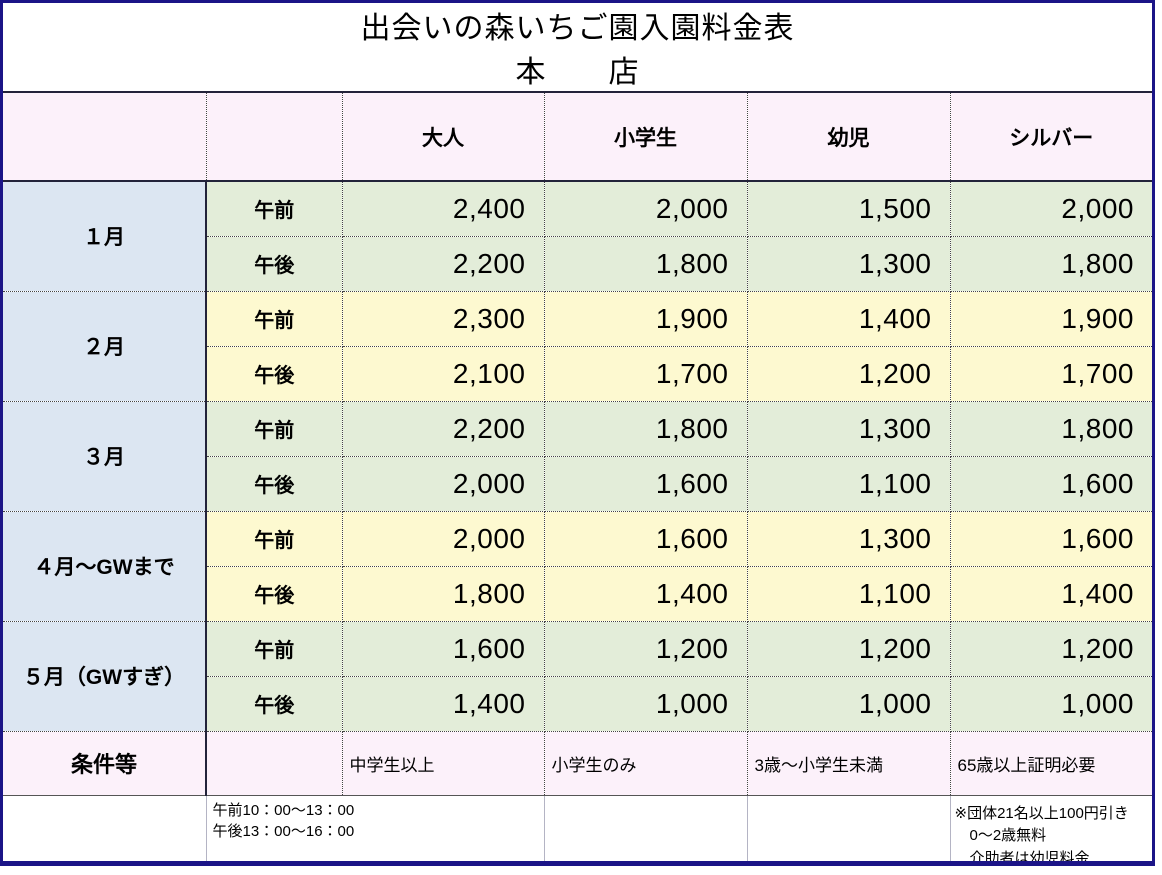  I want to click on month-cell-may: ５月（GWすぎ）, so click(105, 676).